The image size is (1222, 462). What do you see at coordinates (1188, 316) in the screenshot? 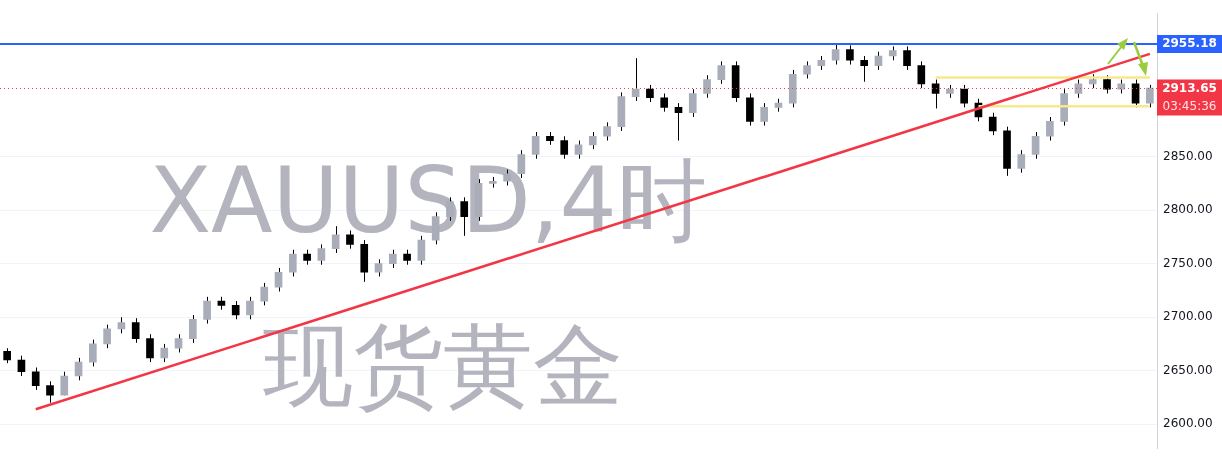
I see `y-tick-label: 2700.00` at bounding box center [1188, 316].